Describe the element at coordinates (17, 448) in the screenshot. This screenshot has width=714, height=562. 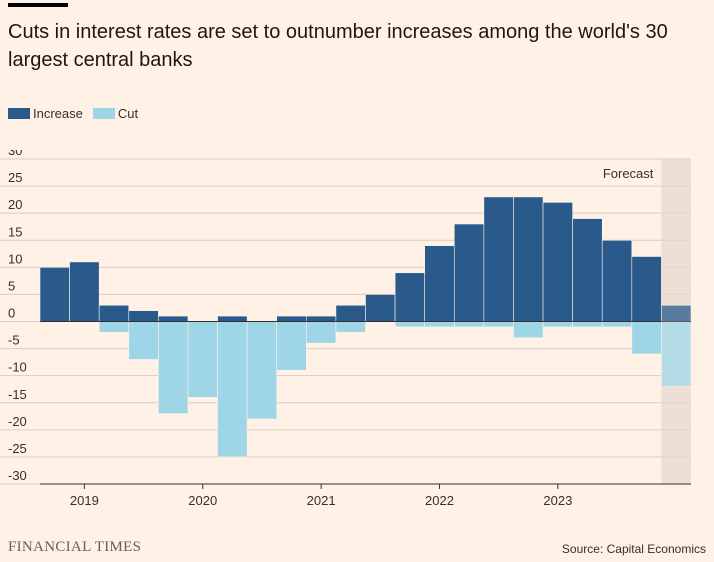
I see `y-tick-label: -25` at that location.